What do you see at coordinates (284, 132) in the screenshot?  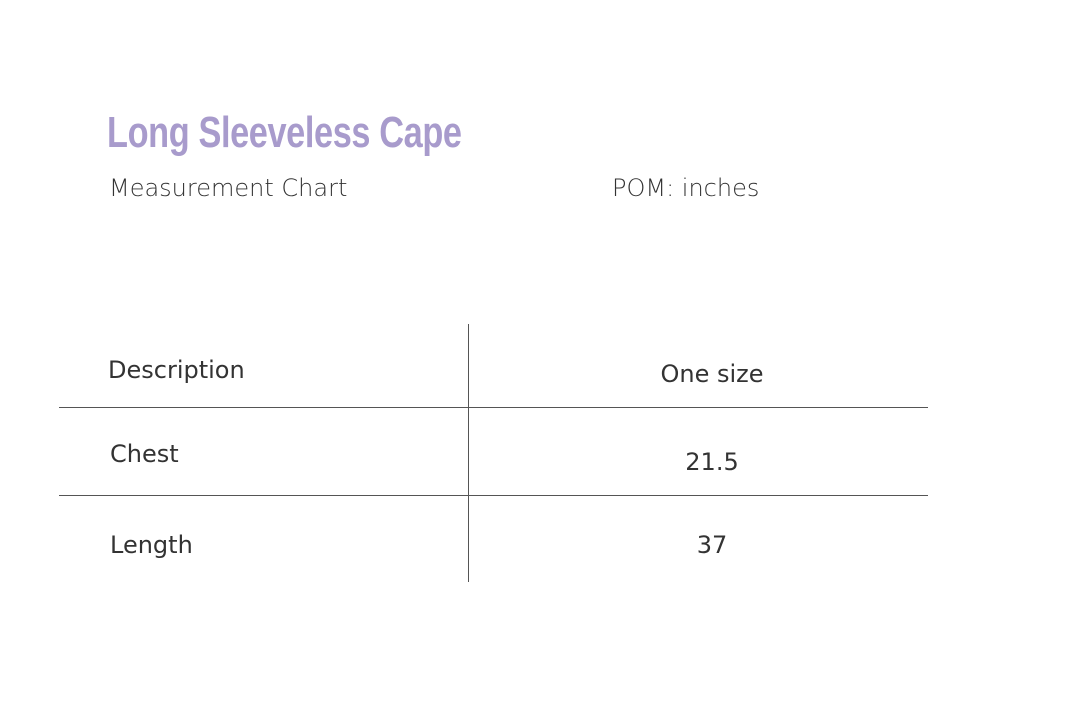 I see `title: Long Sleeveless Cape` at bounding box center [284, 132].